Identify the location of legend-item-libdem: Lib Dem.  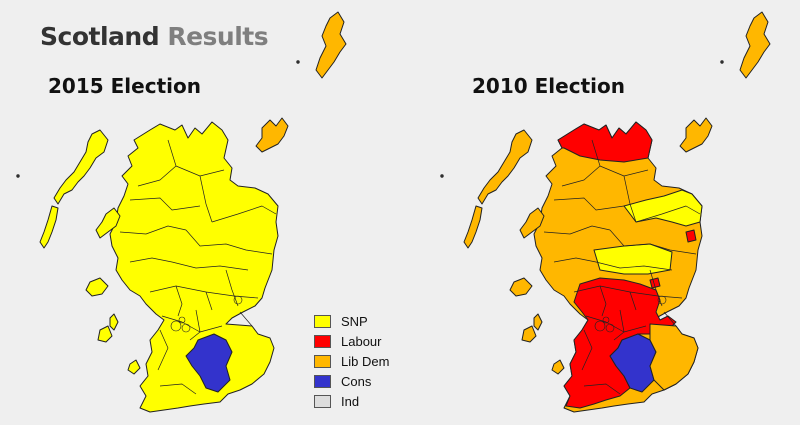
(351, 361).